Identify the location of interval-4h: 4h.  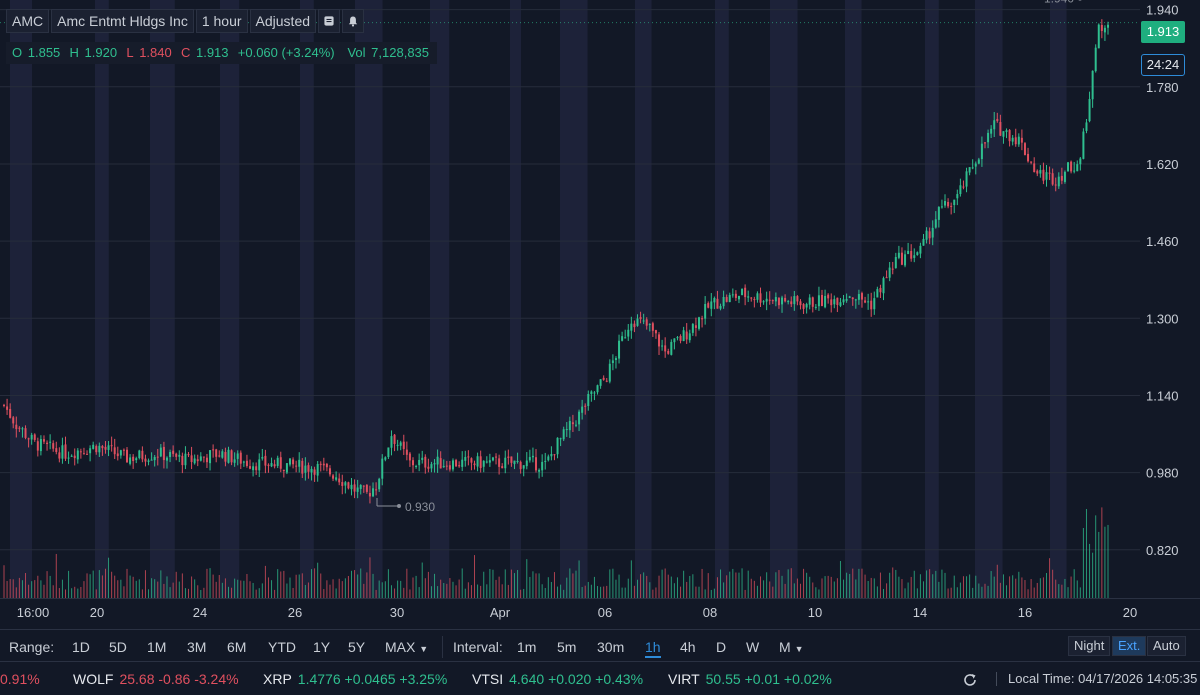
(688, 647).